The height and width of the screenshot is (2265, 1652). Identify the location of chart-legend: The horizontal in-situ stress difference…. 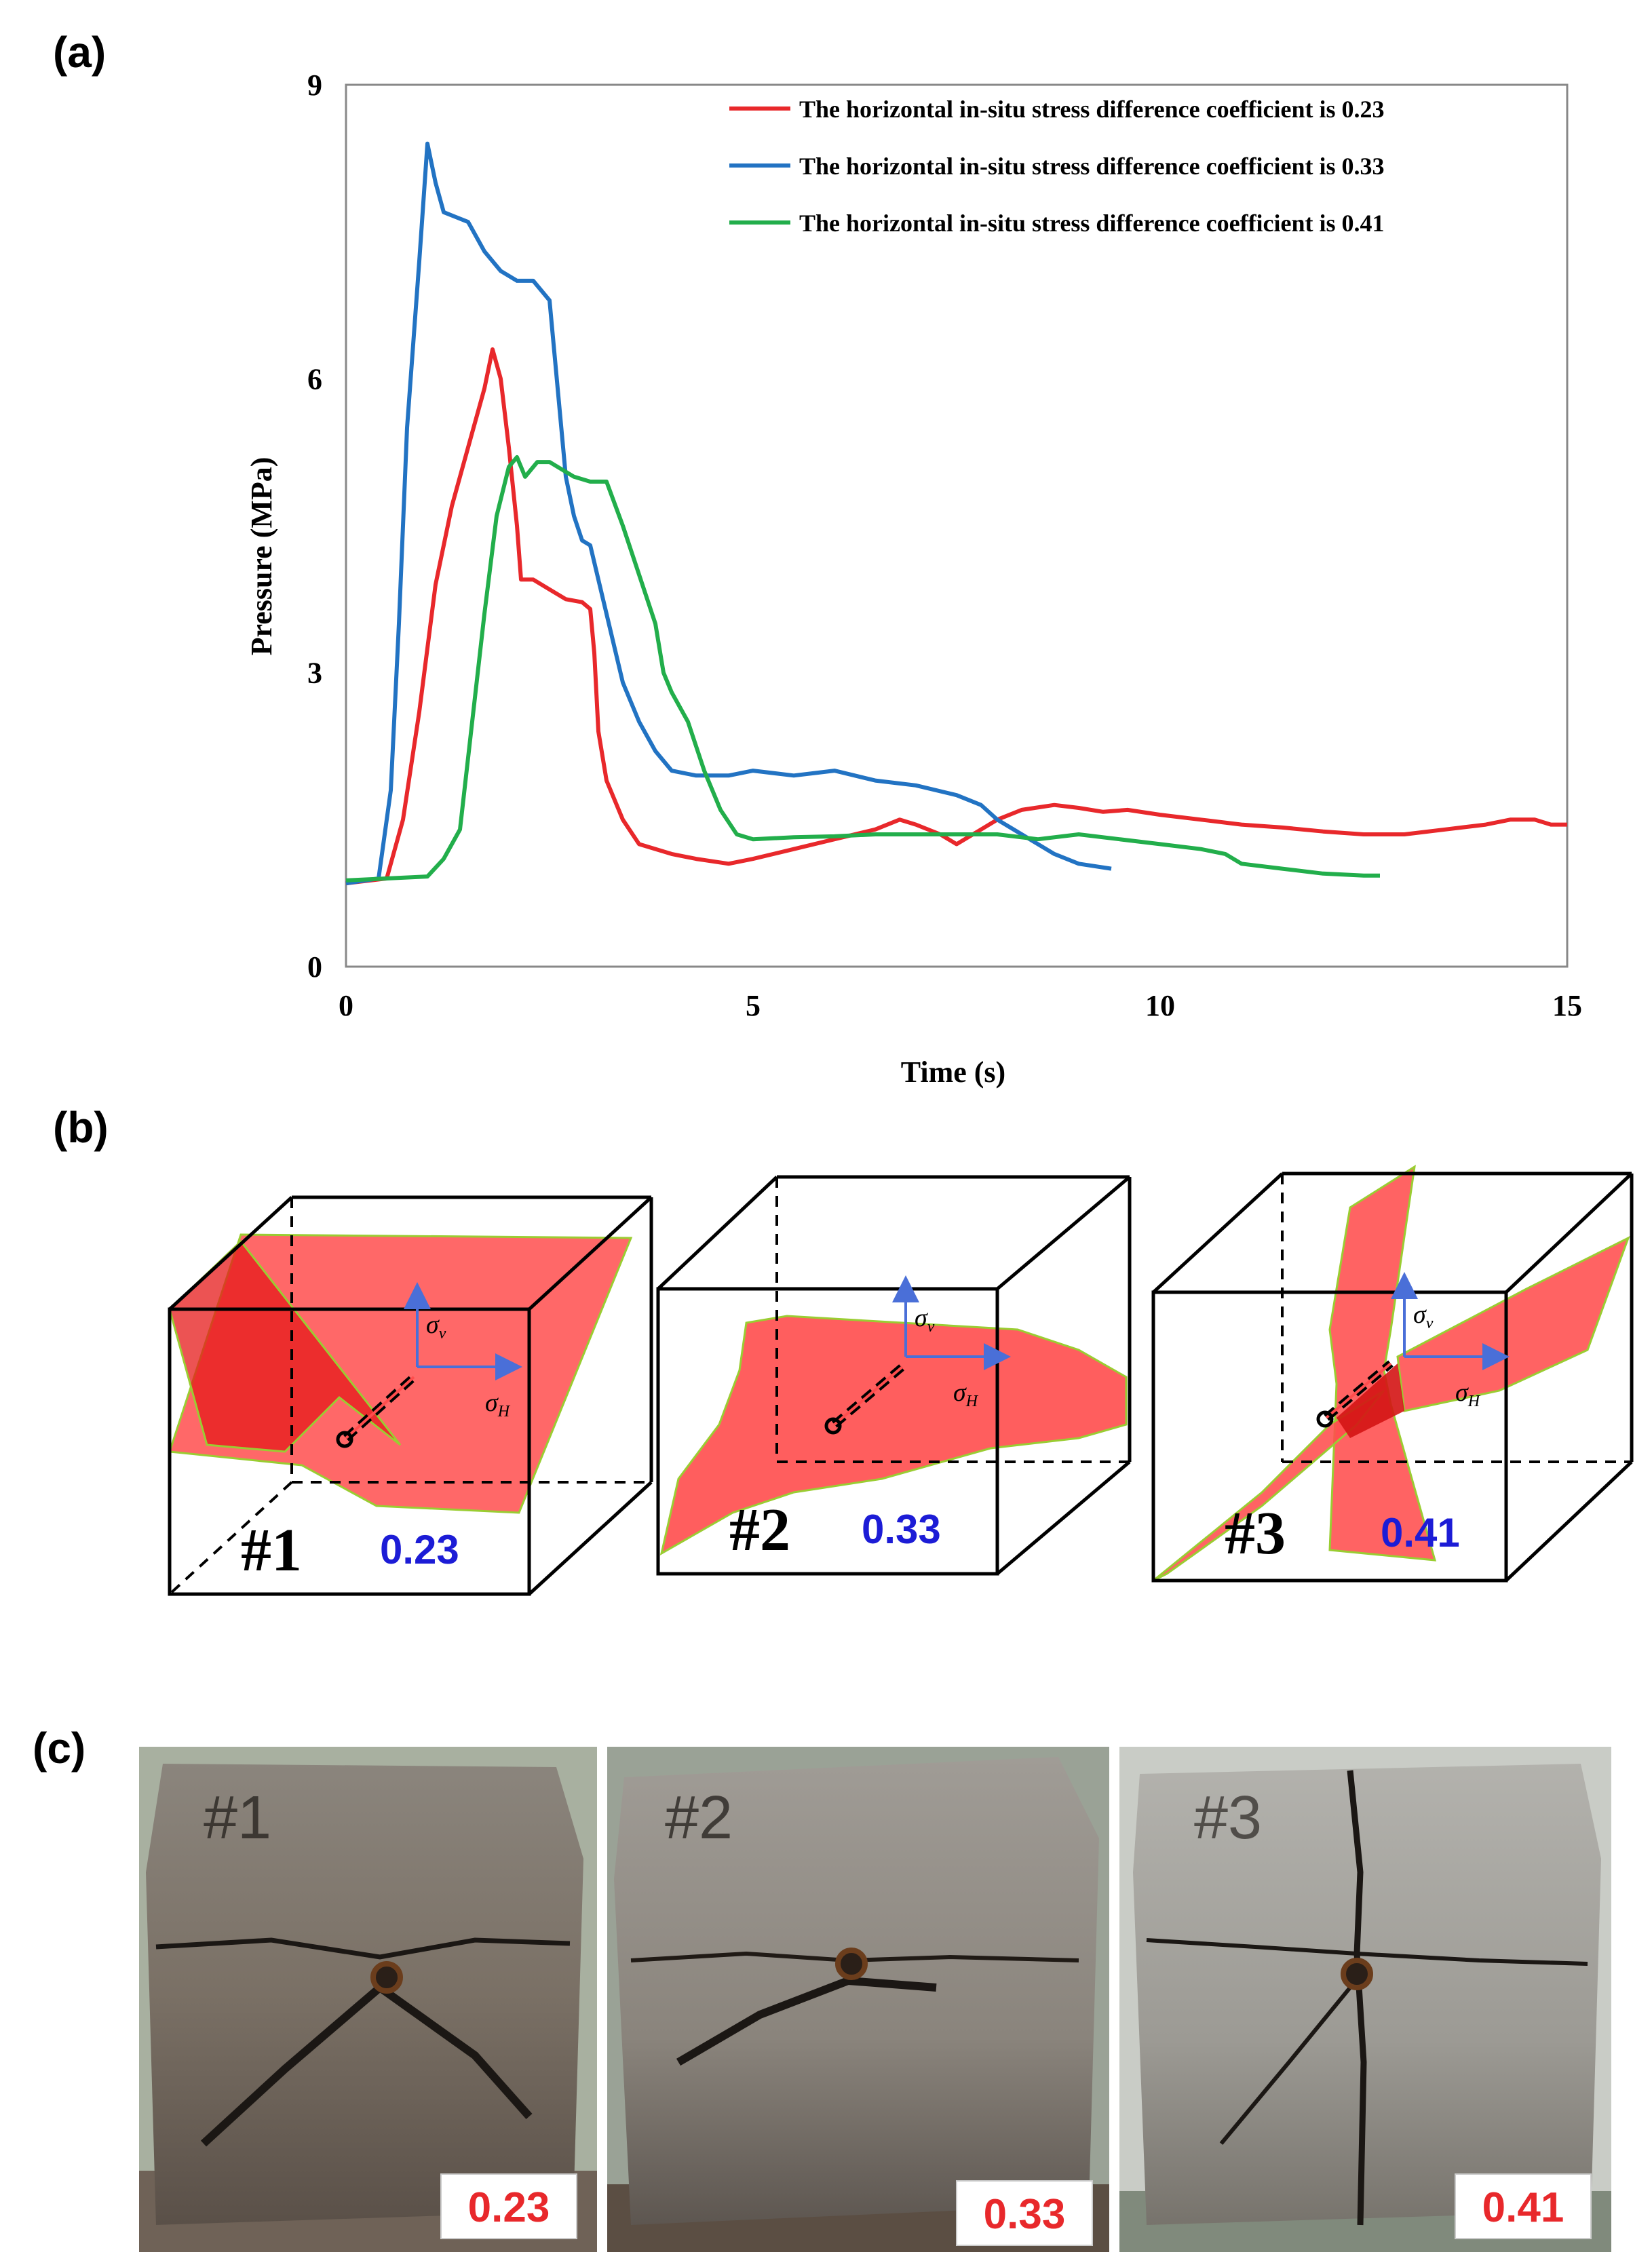
(1057, 166).